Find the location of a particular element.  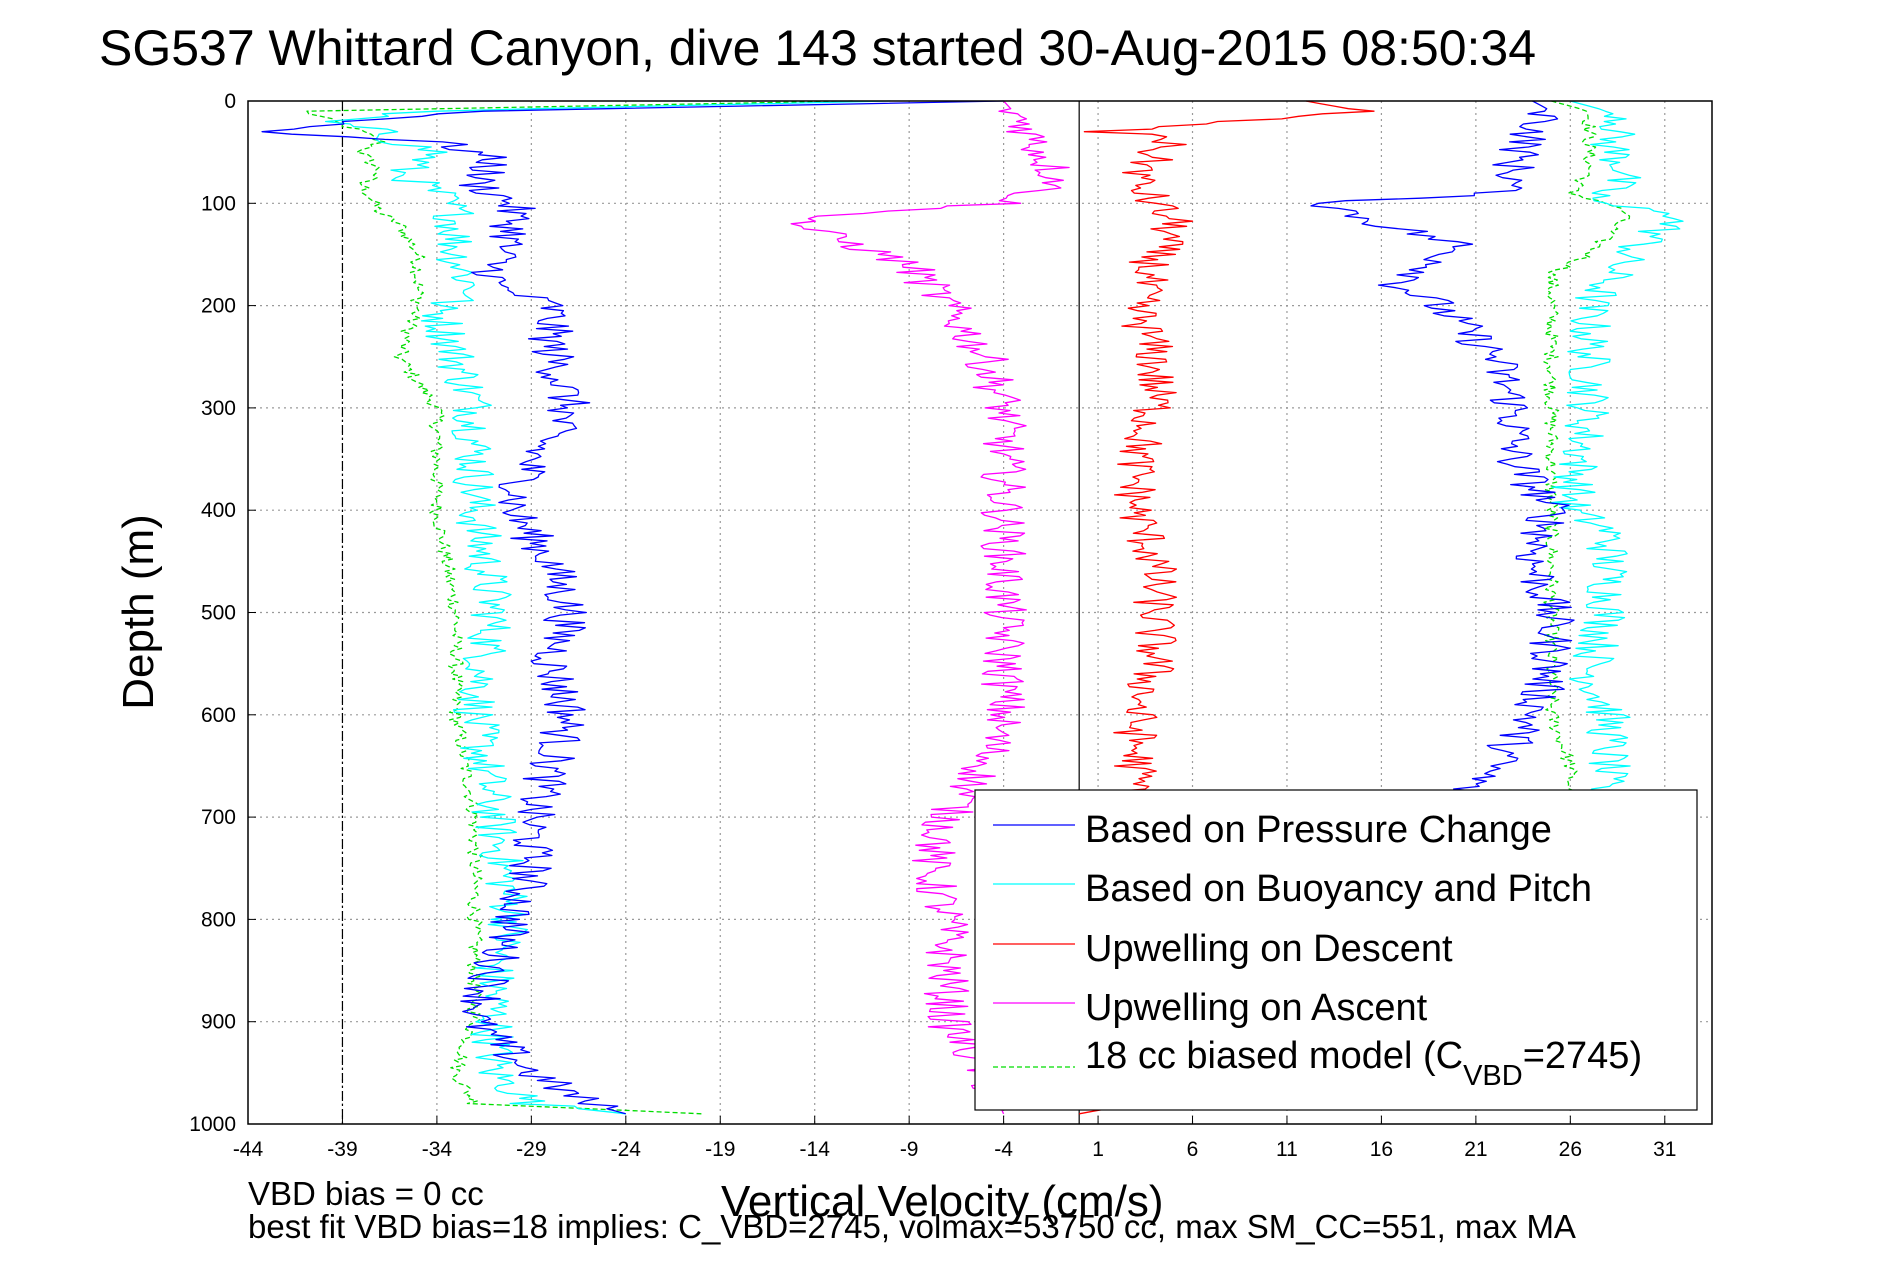

y-tick-label: 1000 is located at coordinates (212, 1124).